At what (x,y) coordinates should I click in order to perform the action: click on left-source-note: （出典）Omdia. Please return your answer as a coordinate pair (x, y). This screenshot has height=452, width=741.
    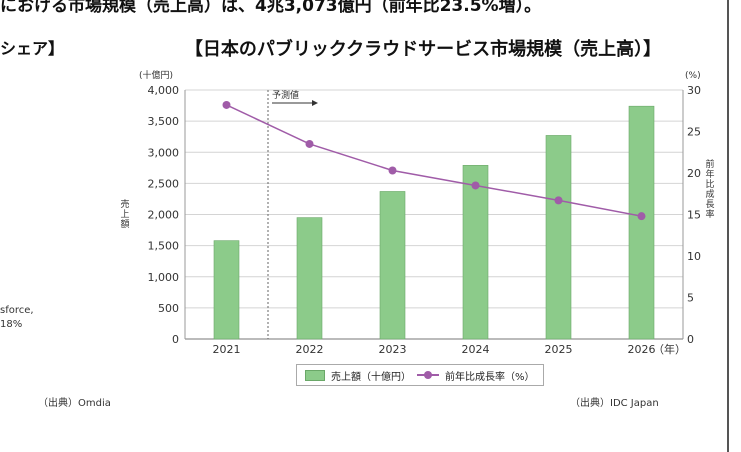
    Looking at the image, I should click on (74, 403).